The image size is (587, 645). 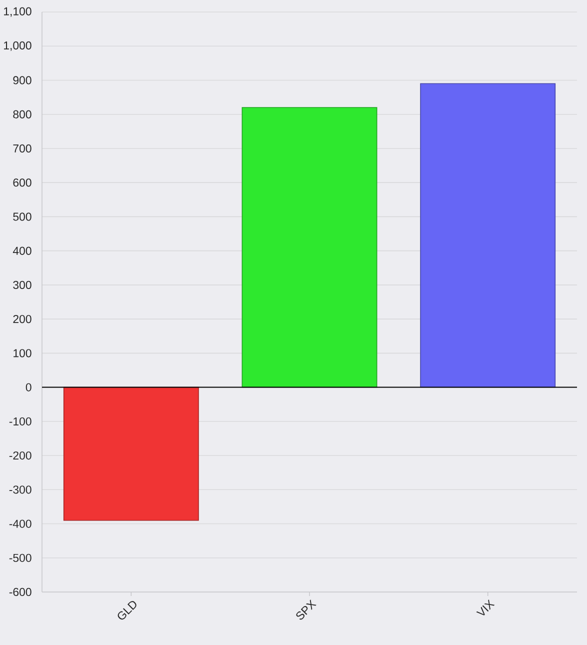 I want to click on y-tick-label: -500, so click(x=20, y=558).